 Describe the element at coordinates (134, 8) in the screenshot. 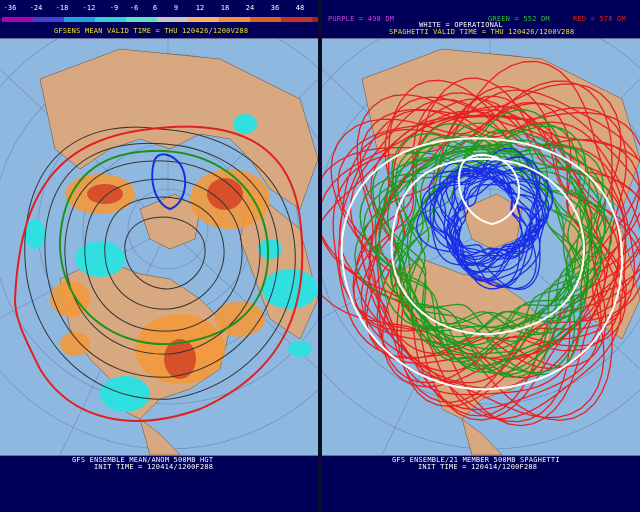

I see `scale-label: -6` at that location.